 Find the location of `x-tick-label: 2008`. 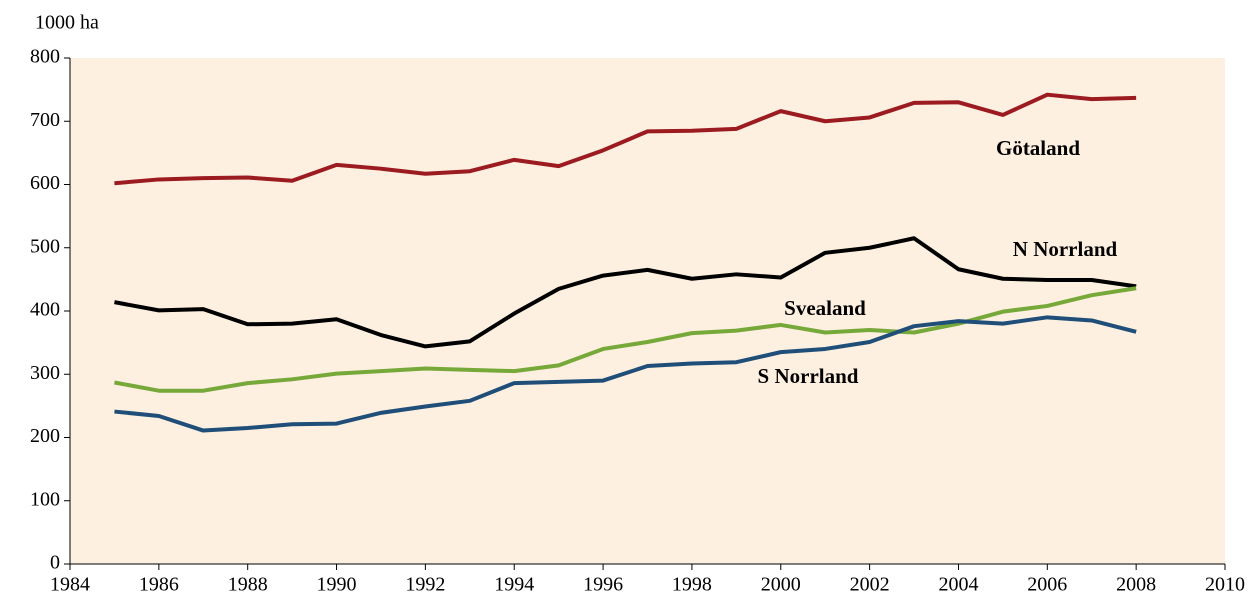

x-tick-label: 2008 is located at coordinates (1136, 585).